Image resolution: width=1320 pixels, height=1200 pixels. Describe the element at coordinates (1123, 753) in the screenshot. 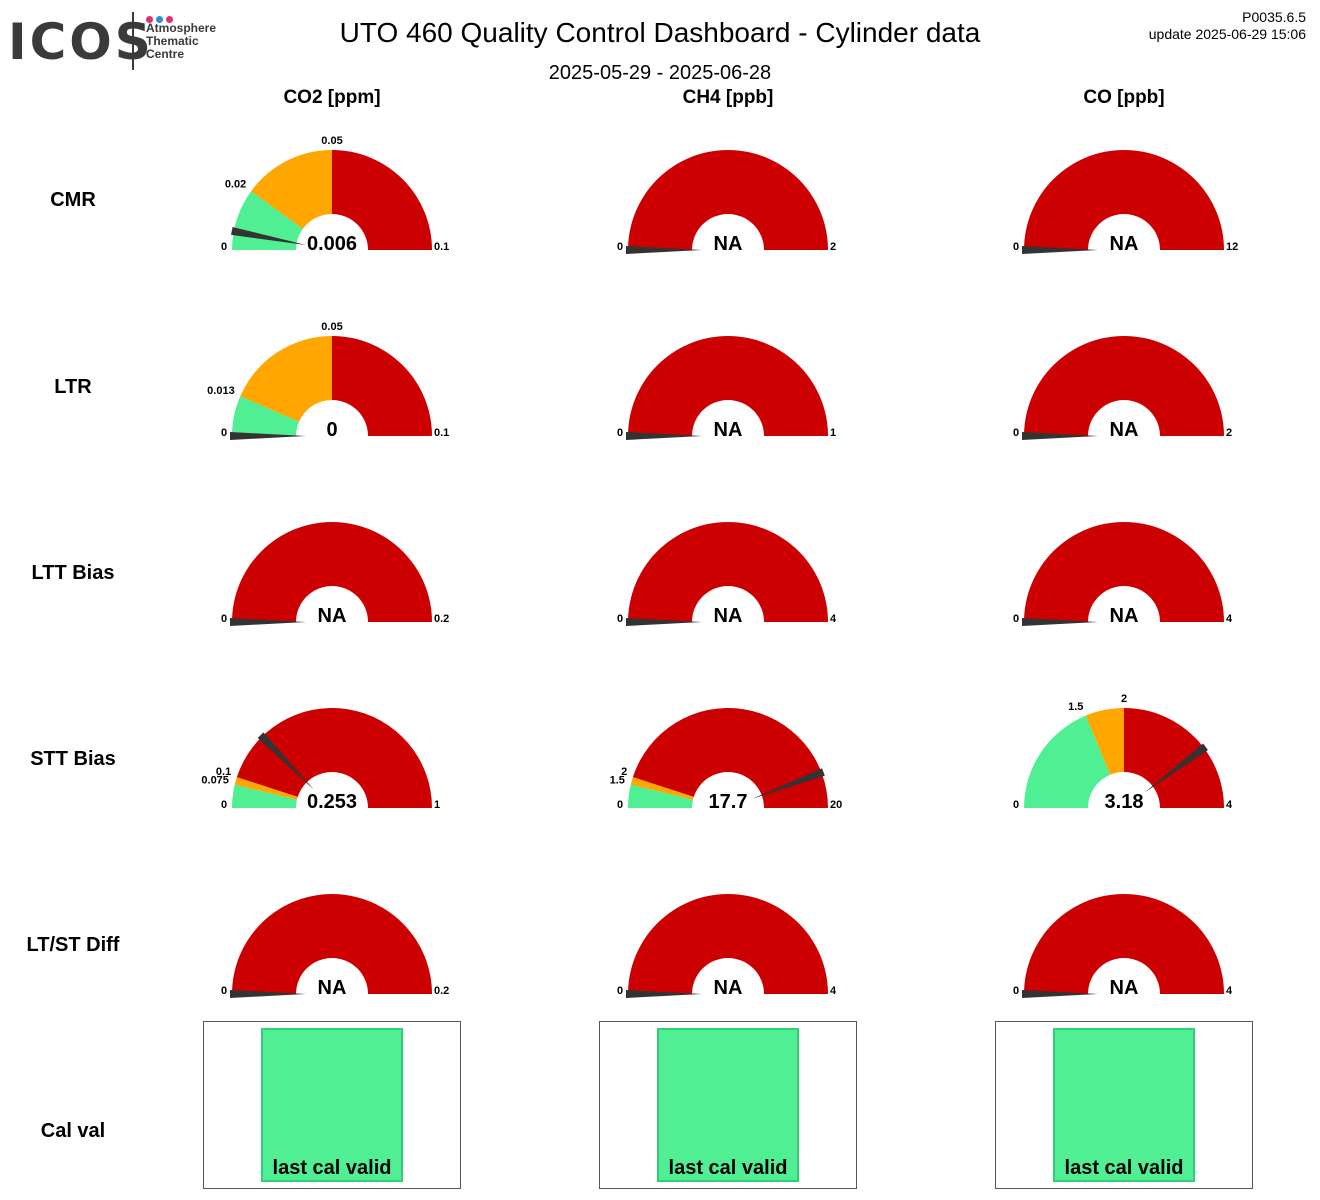

I see `gauge: 3.18 0 4 1.5 2` at that location.